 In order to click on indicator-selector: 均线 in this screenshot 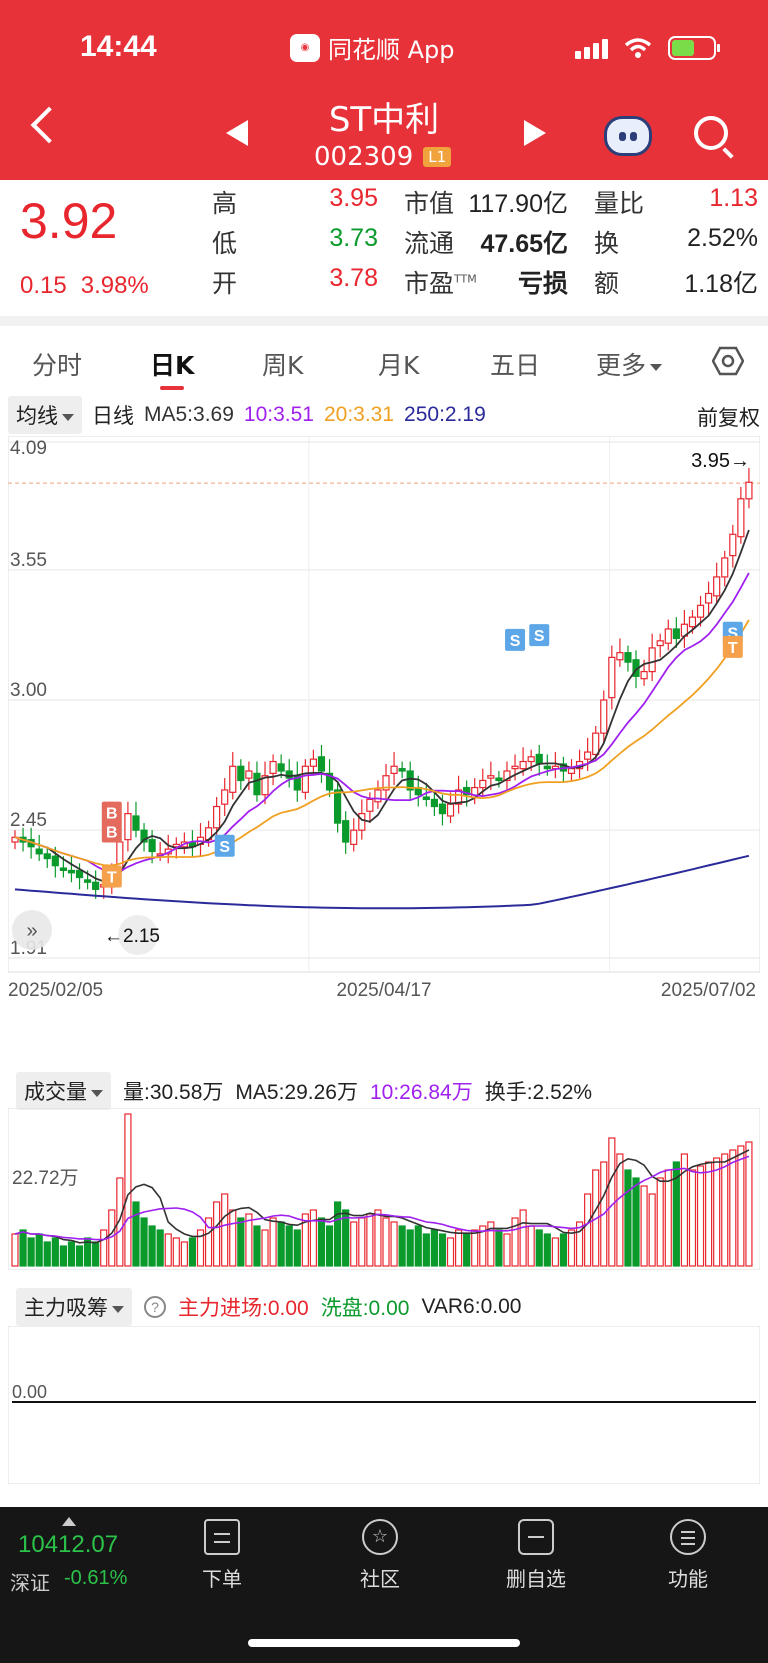, I will do `click(45, 415)`.